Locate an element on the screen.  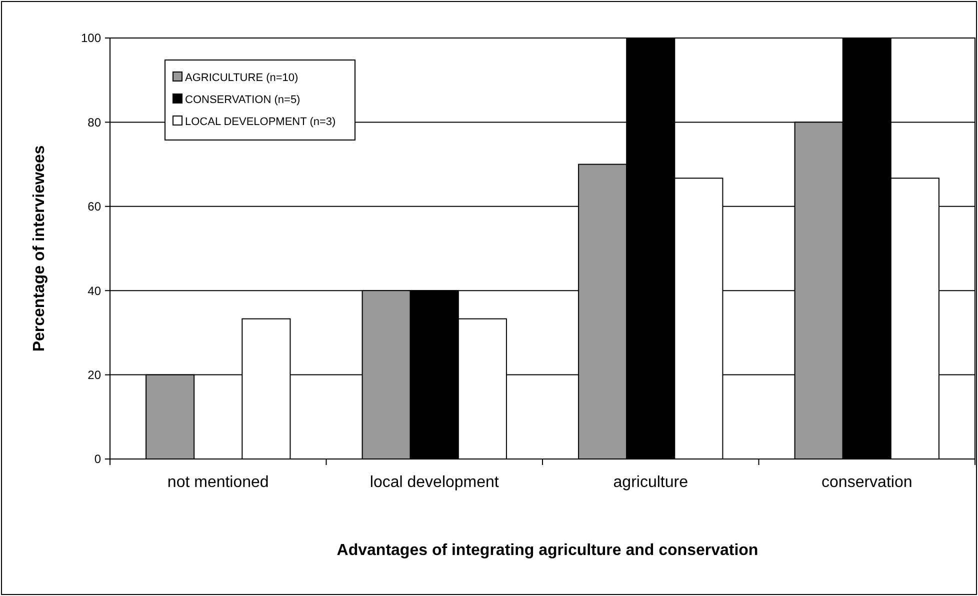
x-tick-label: agriculture is located at coordinates (650, 482).